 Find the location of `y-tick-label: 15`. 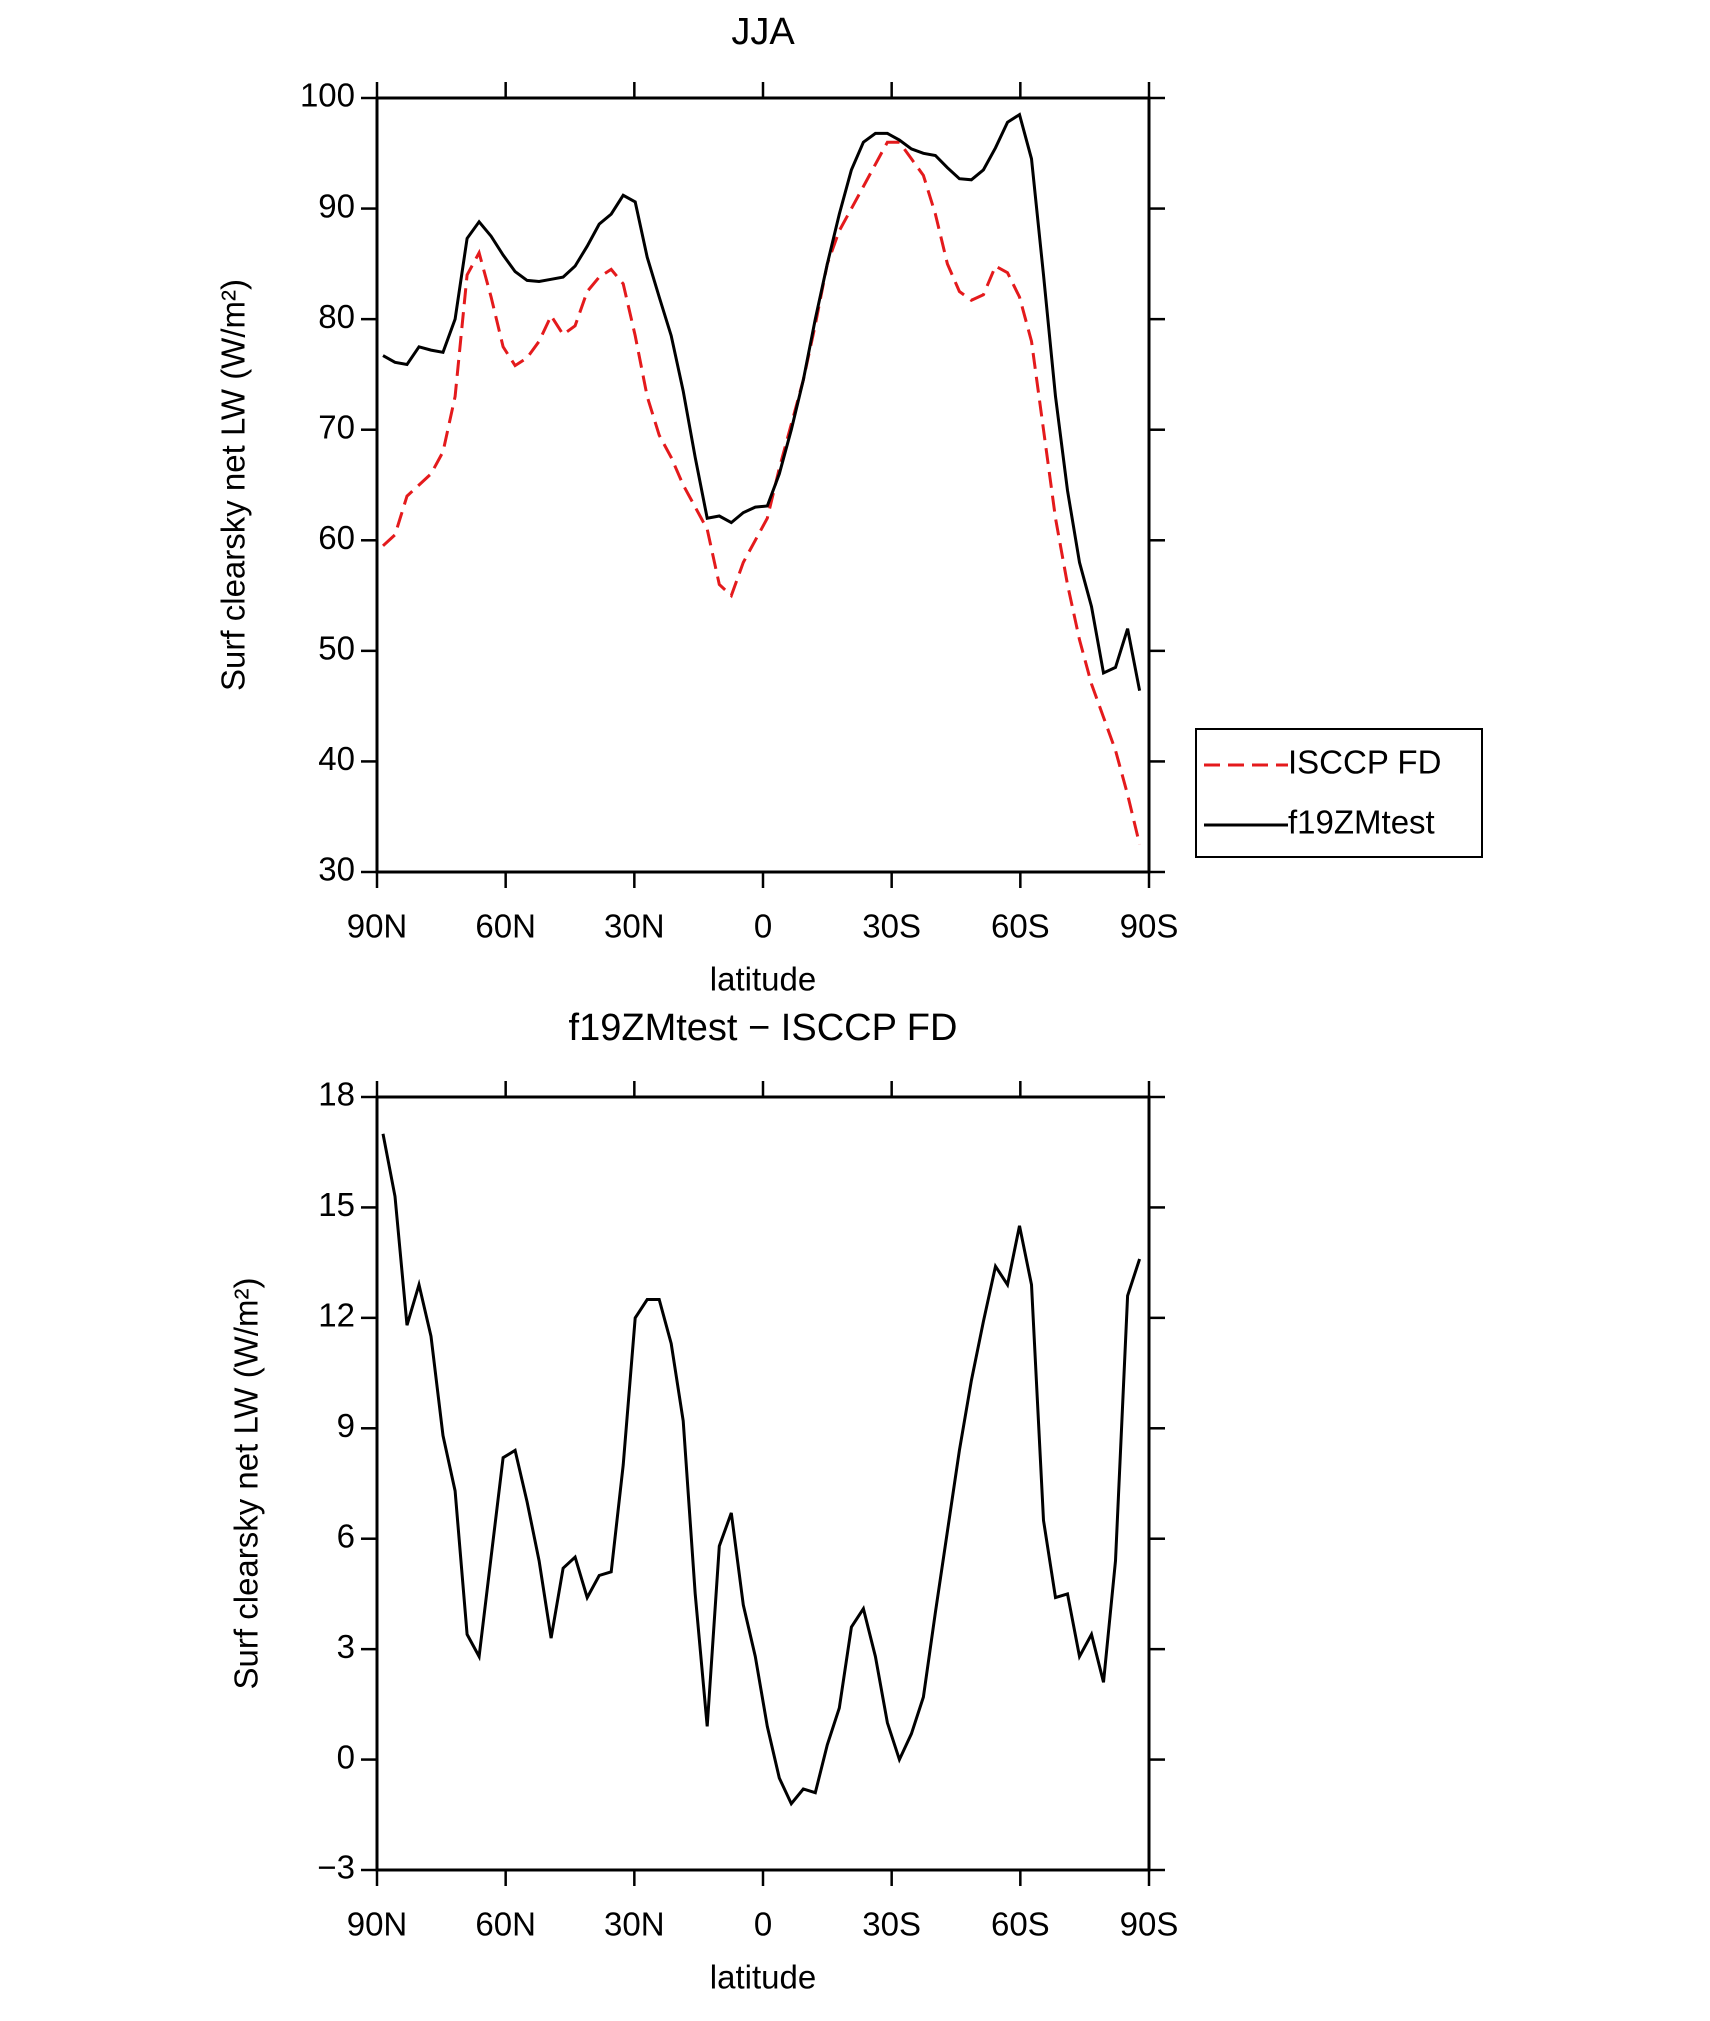

y-tick-label: 15 is located at coordinates (336, 1204).